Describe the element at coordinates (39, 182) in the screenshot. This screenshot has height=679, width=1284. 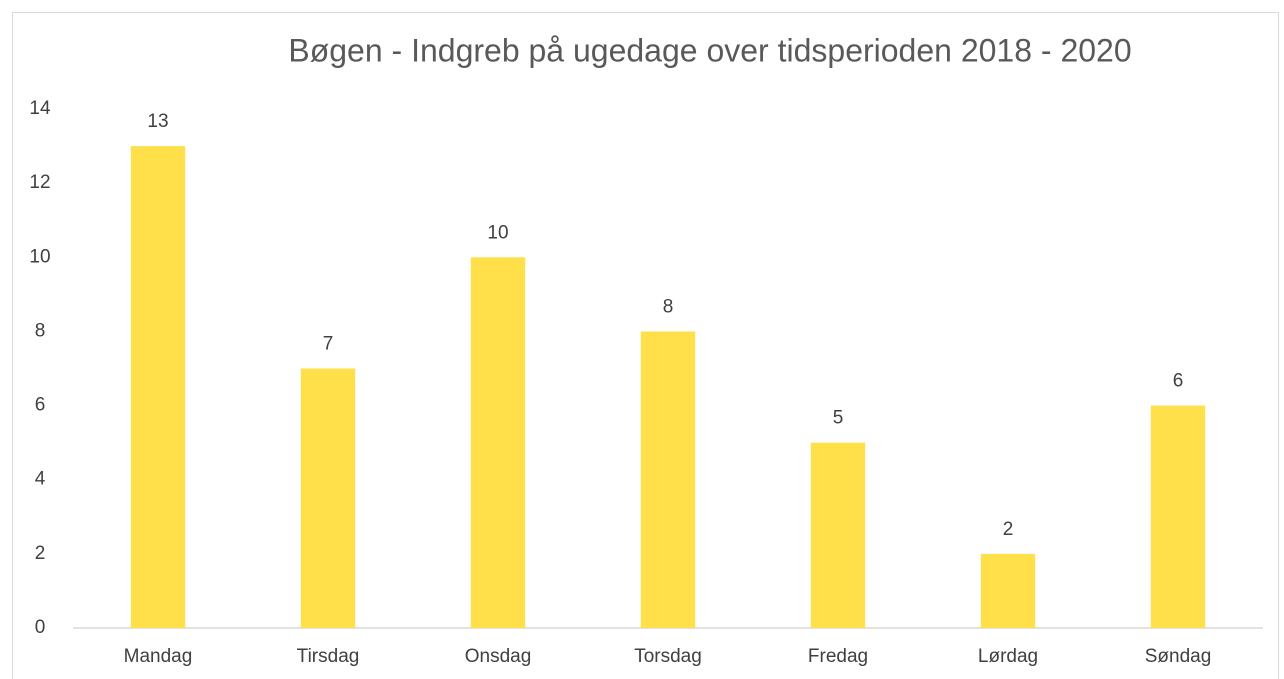
I see `y-tick-label: 12` at that location.